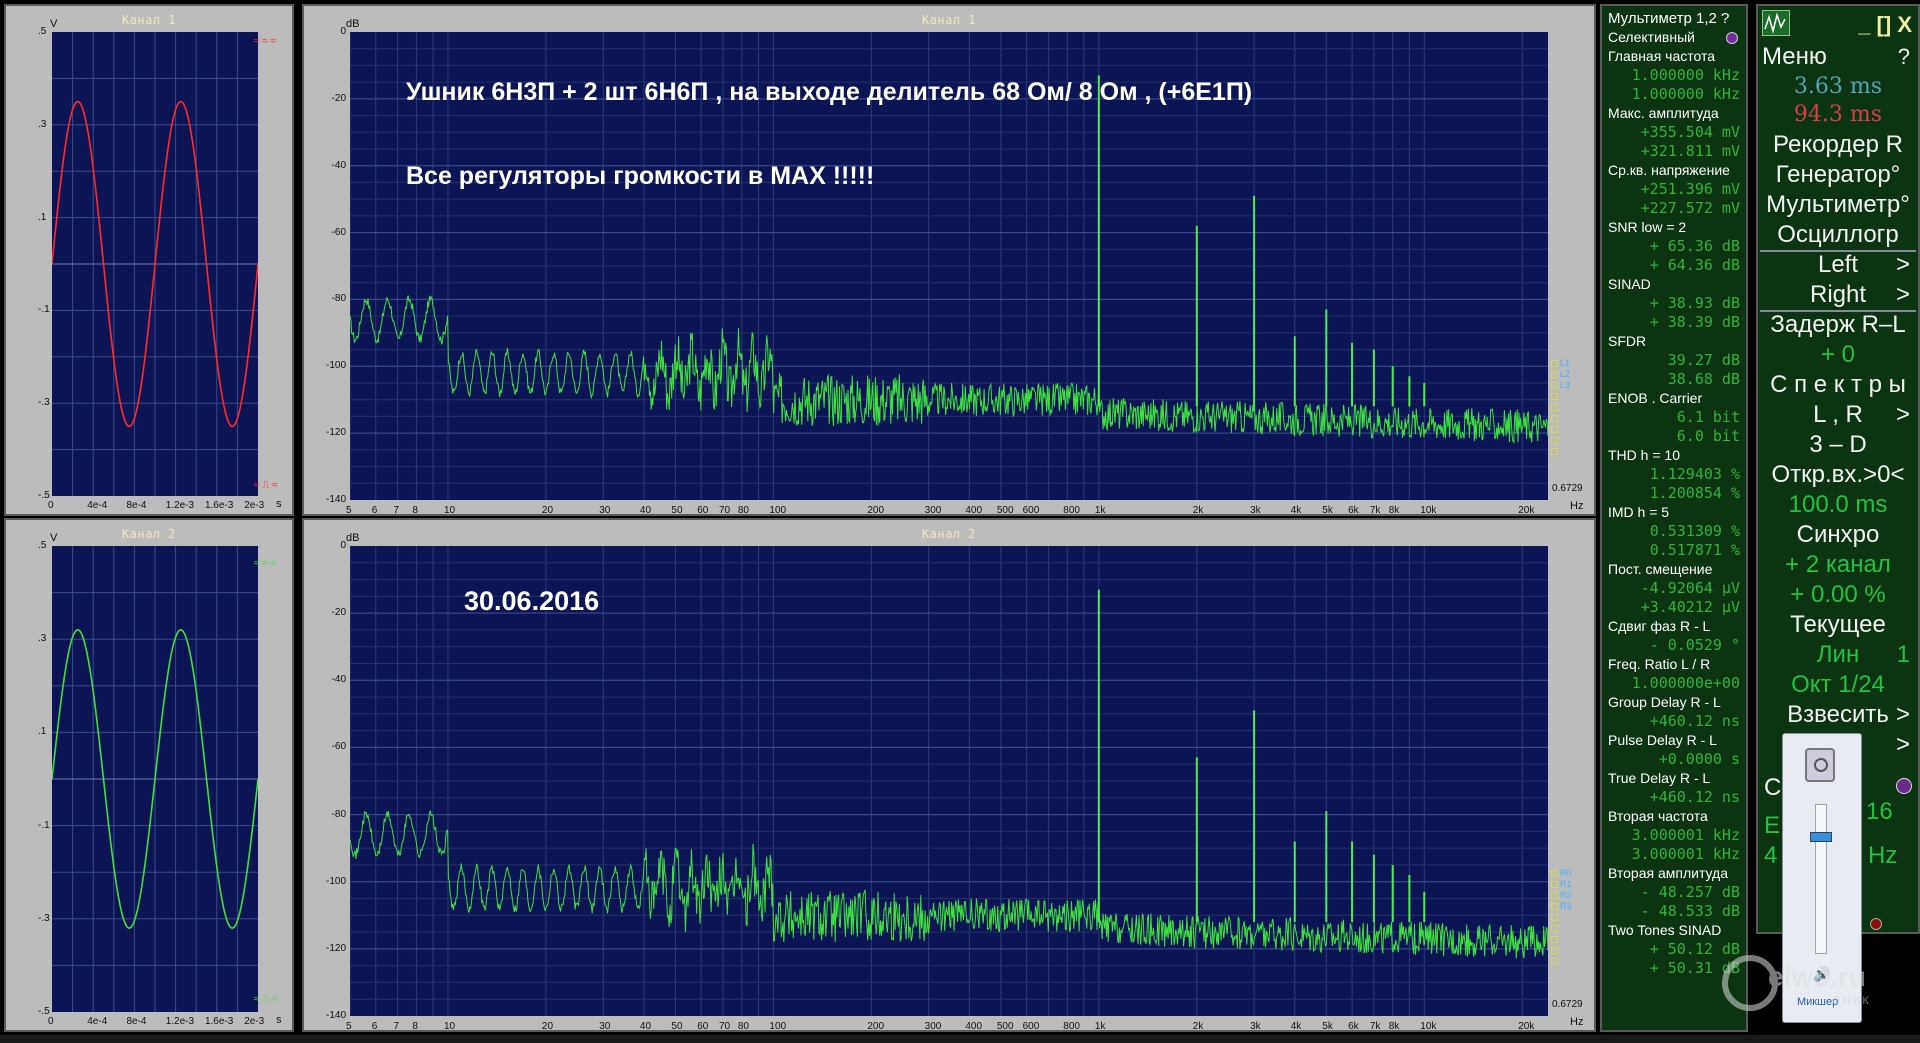 This screenshot has width=1920, height=1043. I want to click on osc2-title: Канал 2, so click(149, 534).